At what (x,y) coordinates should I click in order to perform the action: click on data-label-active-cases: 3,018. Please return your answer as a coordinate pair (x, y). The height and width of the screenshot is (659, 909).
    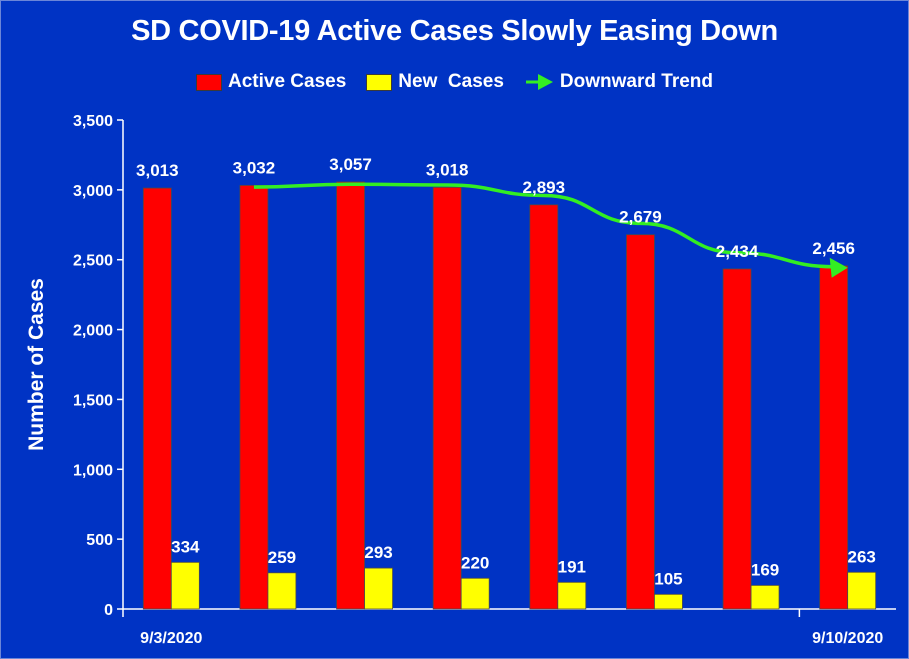
    Looking at the image, I should click on (447, 169).